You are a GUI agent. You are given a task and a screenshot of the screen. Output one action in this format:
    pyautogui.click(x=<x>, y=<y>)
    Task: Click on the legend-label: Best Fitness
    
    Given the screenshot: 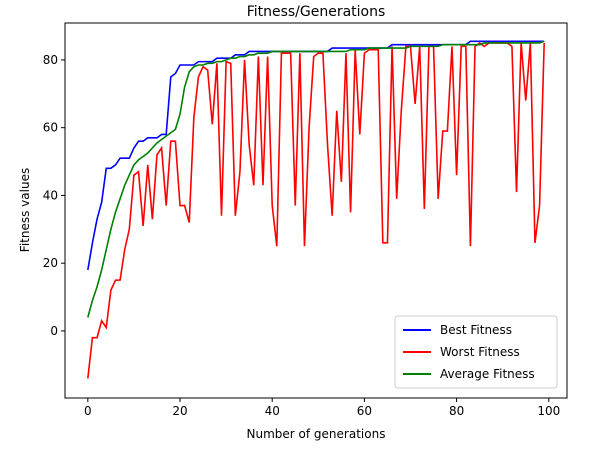 What is the action you would take?
    pyautogui.click(x=476, y=330)
    